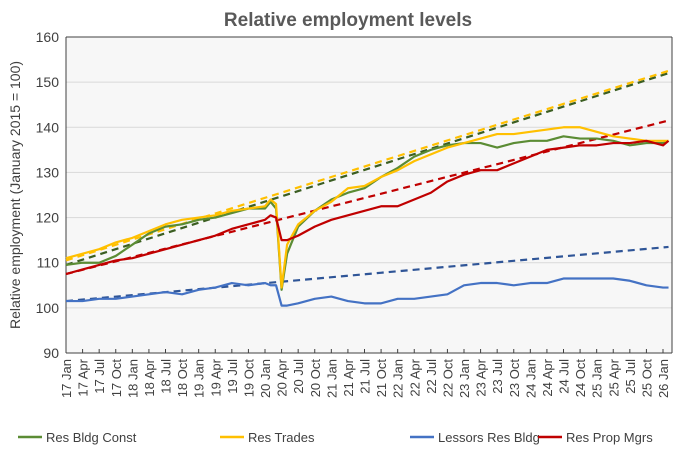 The width and height of the screenshot is (696, 450). Describe the element at coordinates (613, 377) in the screenshot. I see `x-tick-label: 25 Apr` at that location.